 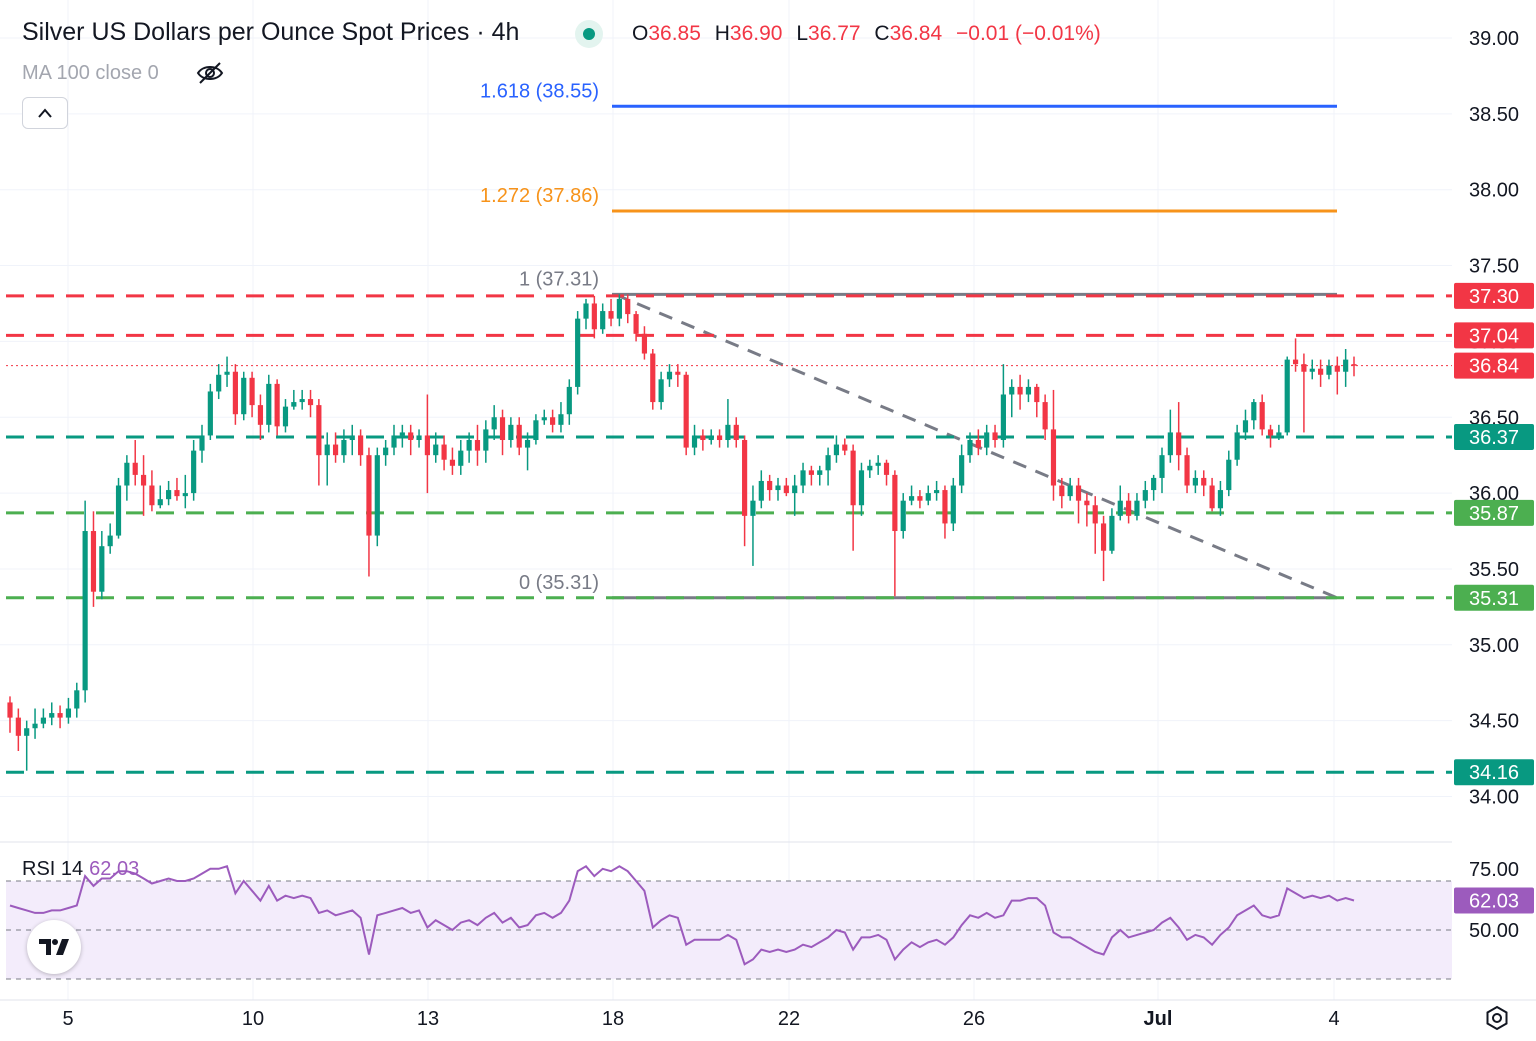 What do you see at coordinates (539, 196) in the screenshot?
I see `fib-label-1.272: 1.272 (37.86)` at bounding box center [539, 196].